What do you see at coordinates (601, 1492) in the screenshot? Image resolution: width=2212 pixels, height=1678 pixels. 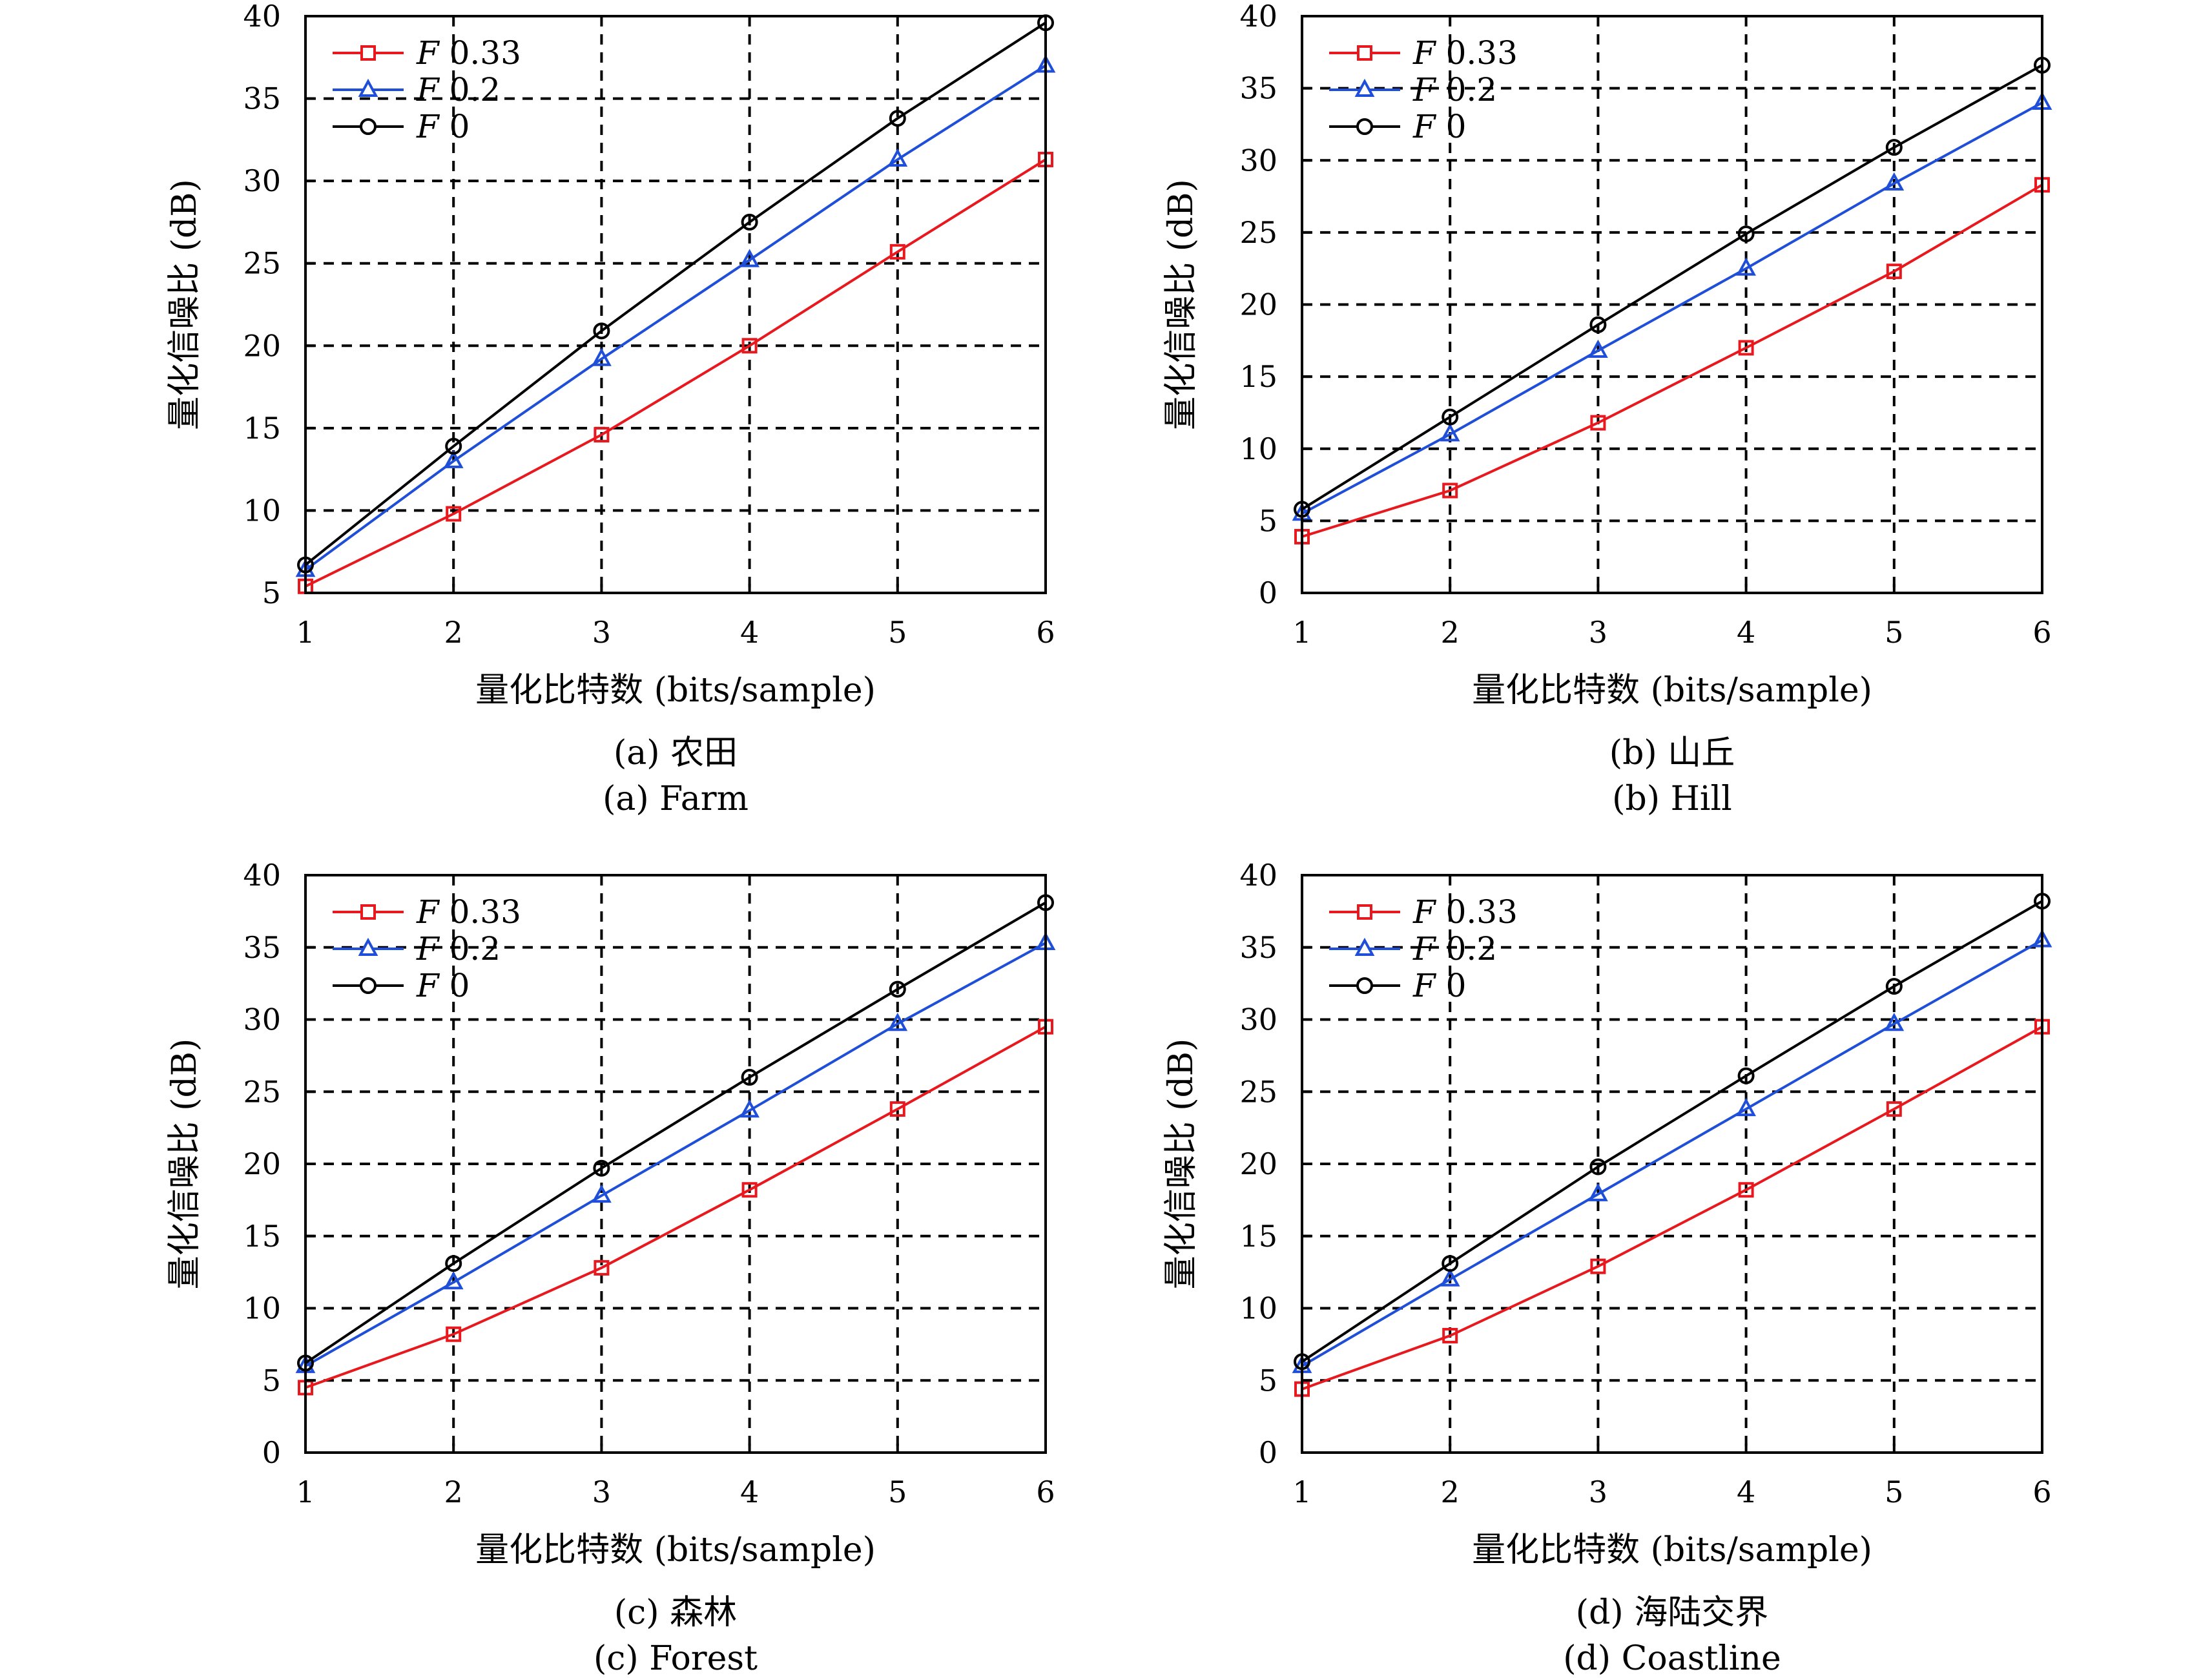 I see `x-tick-label: 3` at bounding box center [601, 1492].